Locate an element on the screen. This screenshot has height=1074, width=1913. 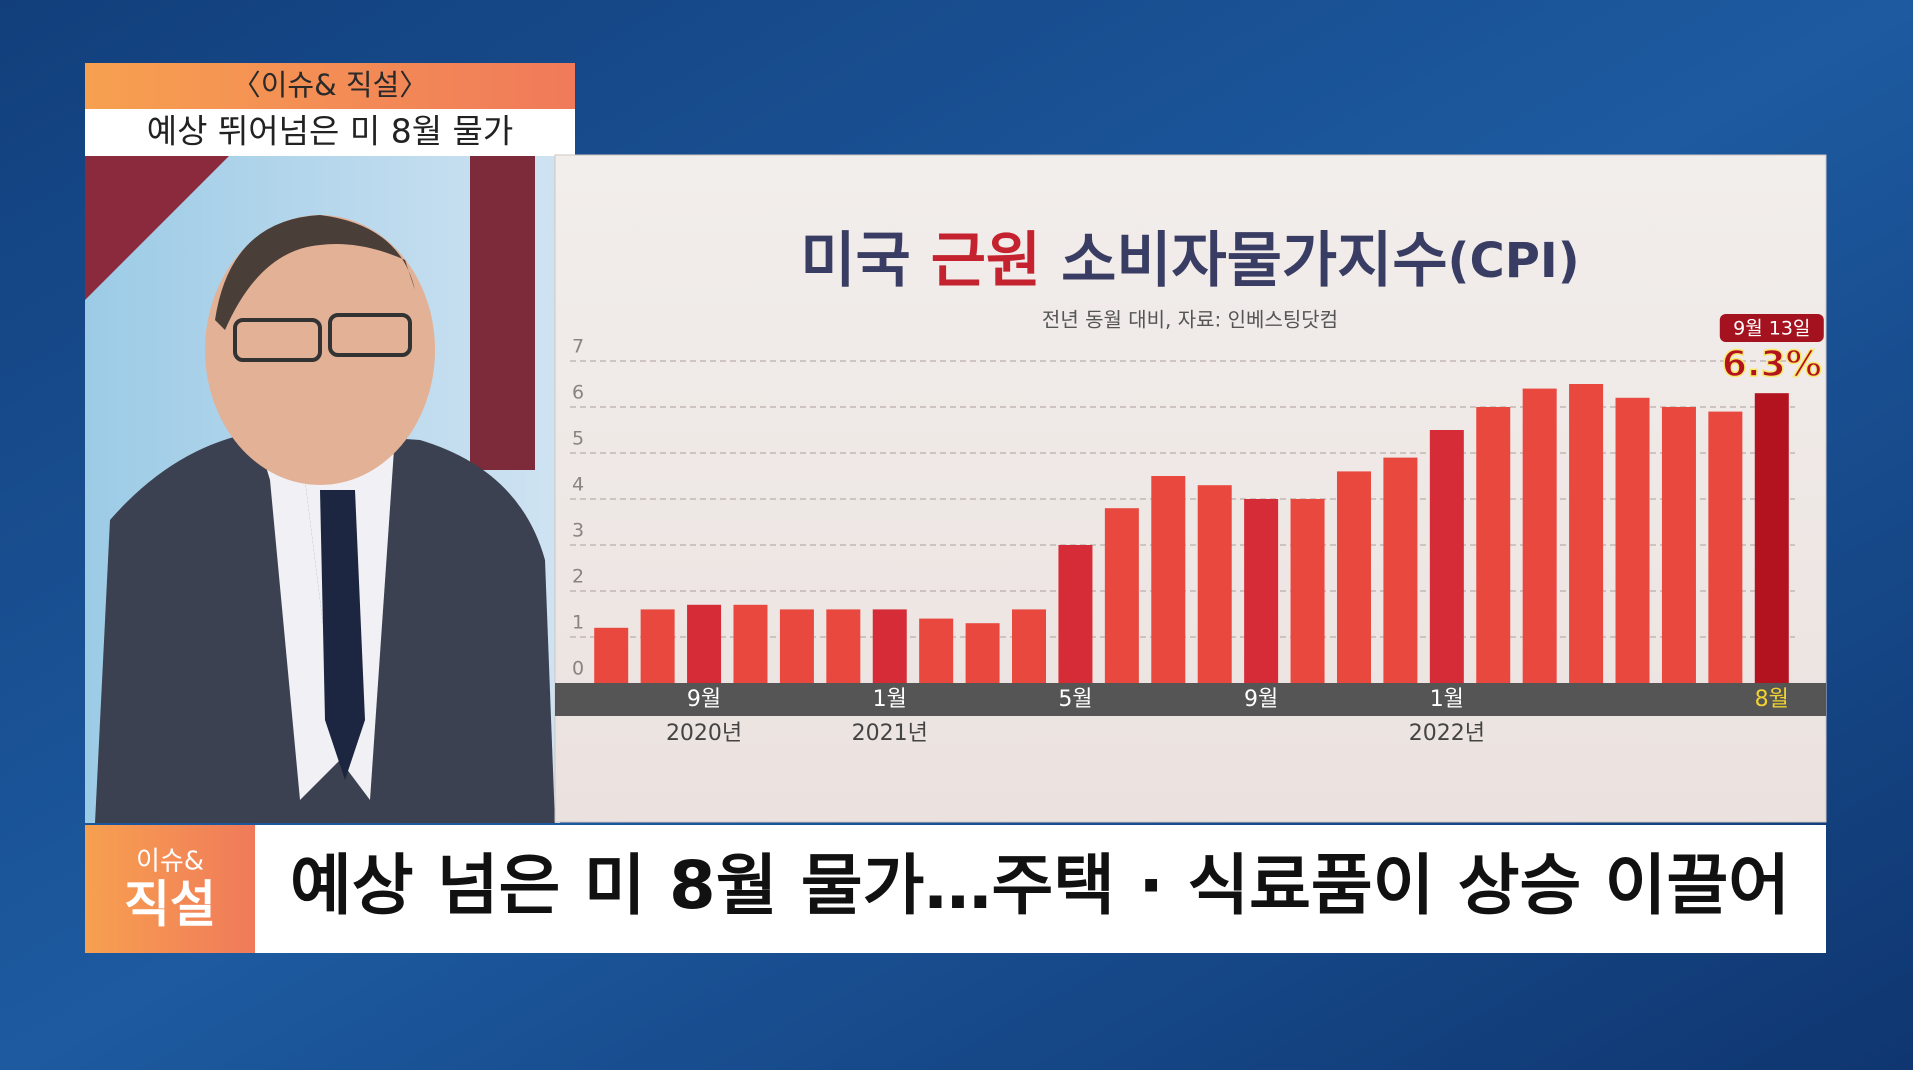
ticker-text: 예상 넘은 미 8월 물가…주택 · 식료품이 상승 이끌어 is located at coordinates (1040, 885).